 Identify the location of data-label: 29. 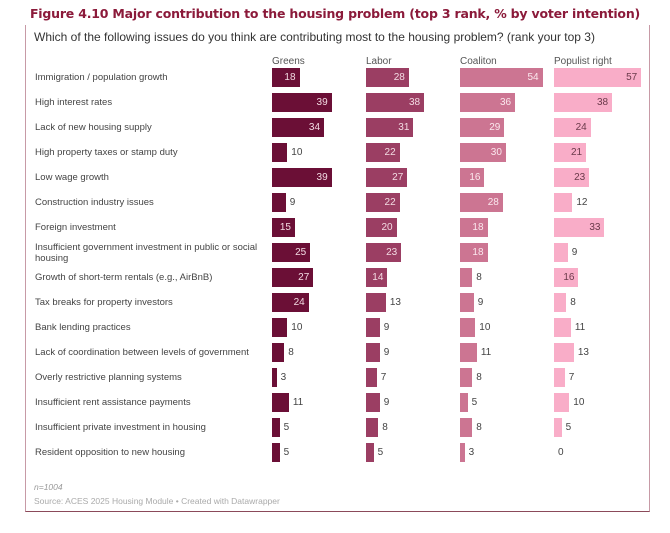
(495, 127).